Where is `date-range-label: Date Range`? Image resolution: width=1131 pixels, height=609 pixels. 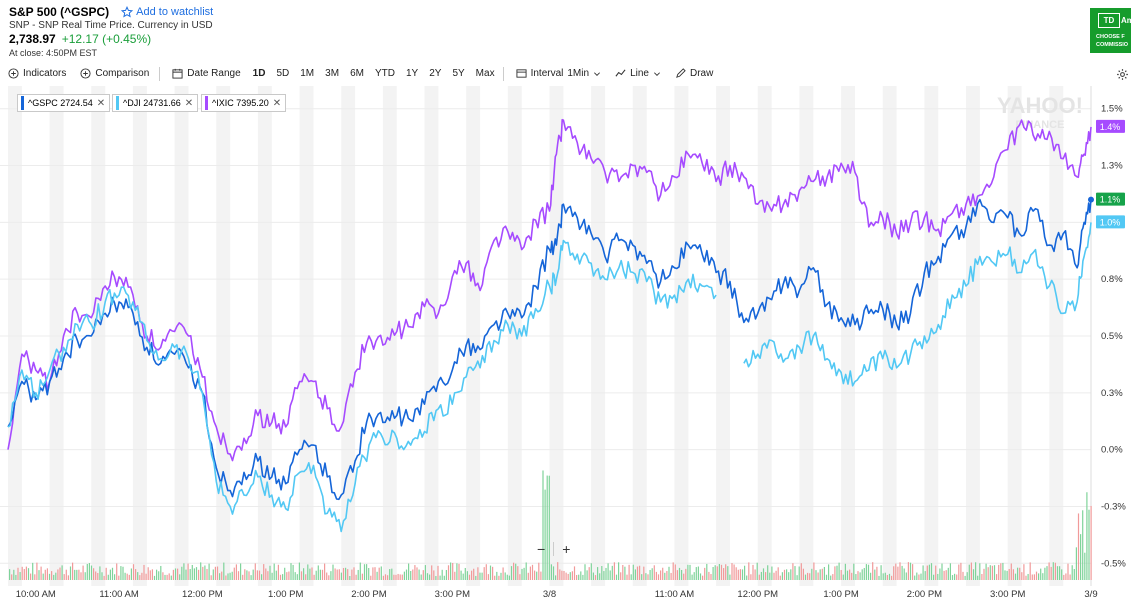 date-range-label: Date Range is located at coordinates (214, 73).